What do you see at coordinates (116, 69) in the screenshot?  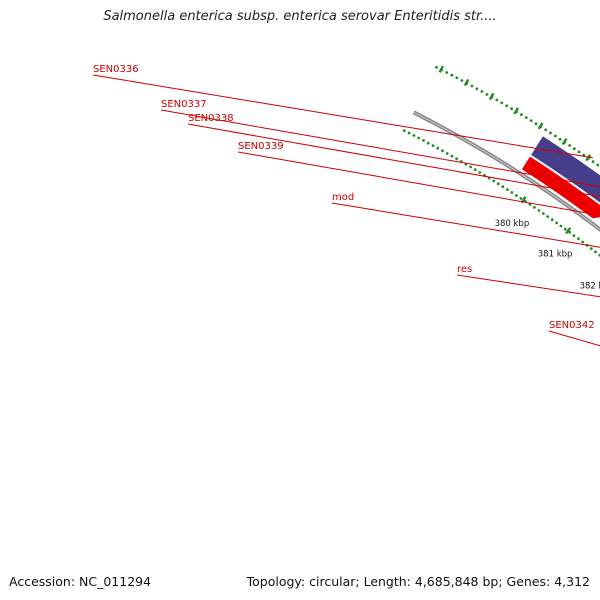 I see `gene-label-sen0336: SEN0336` at bounding box center [116, 69].